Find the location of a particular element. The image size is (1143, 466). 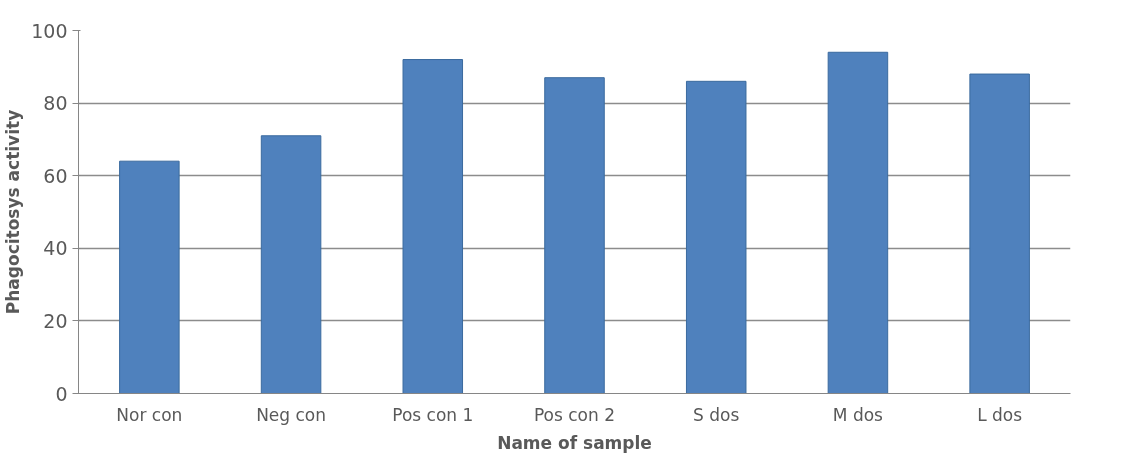

x-tick-label: Neg con is located at coordinates (291, 414).